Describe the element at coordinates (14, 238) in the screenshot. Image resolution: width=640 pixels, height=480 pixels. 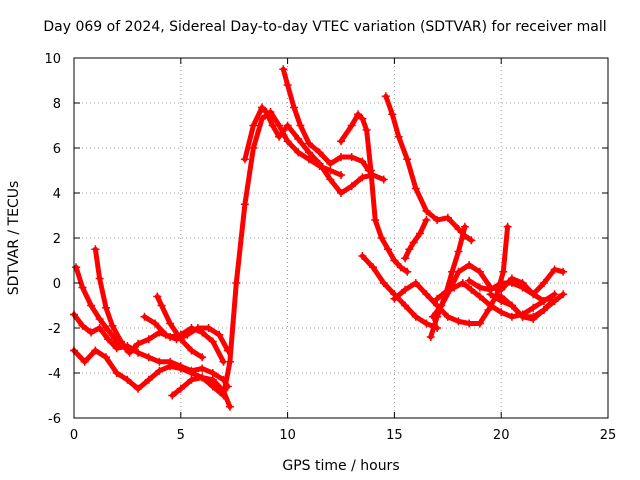
I see `y-axis-label: SDTVAR / TECUs` at that location.